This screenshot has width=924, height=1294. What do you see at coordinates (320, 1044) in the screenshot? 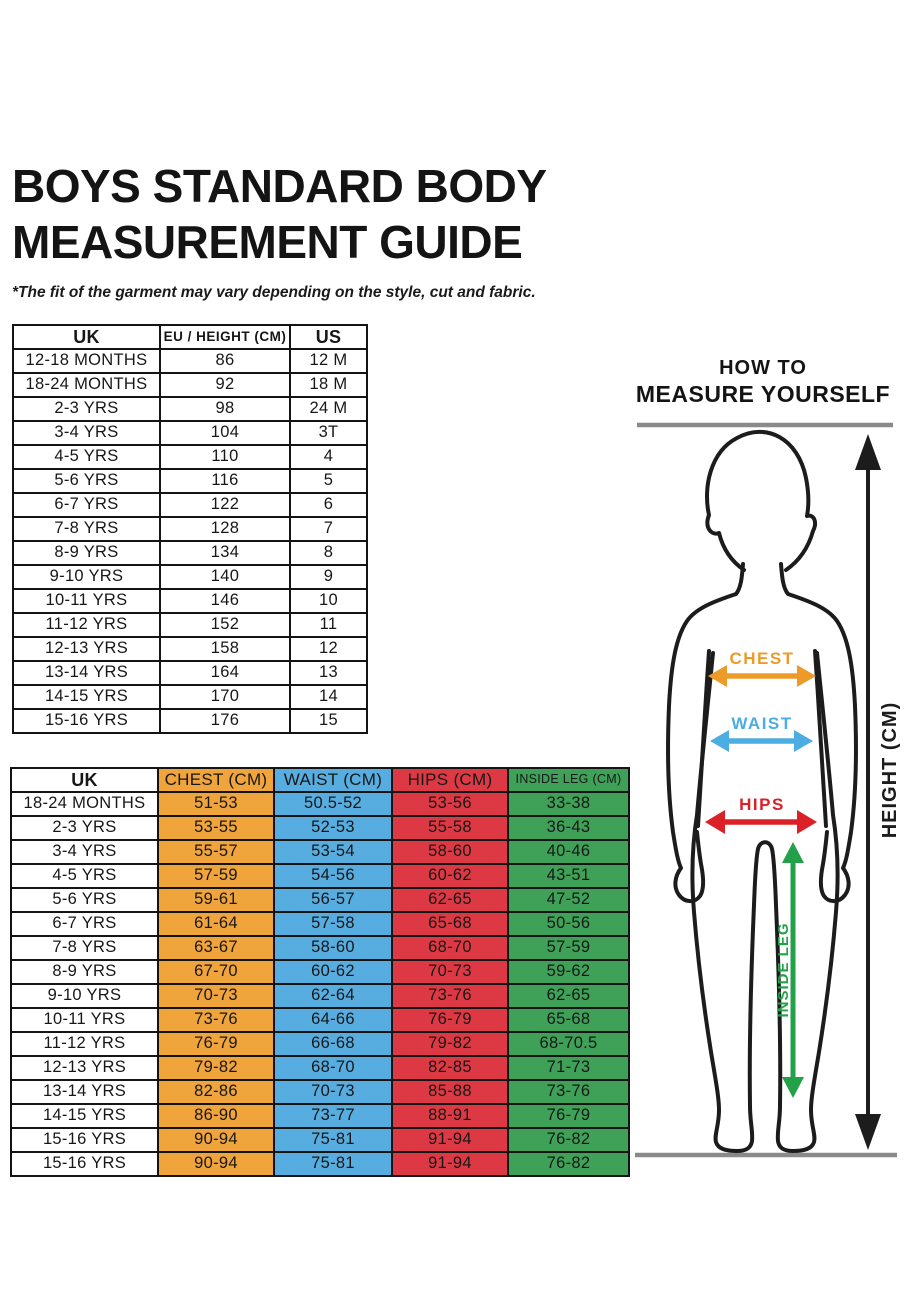
I see `table-row: 11-12 YRS 76-79 66-68 79-82 68-70.5` at bounding box center [320, 1044].